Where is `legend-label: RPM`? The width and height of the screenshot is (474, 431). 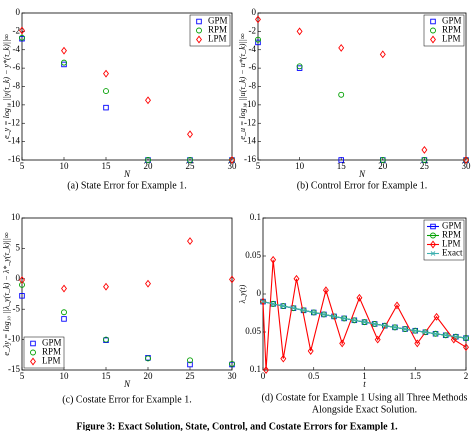 legend-label: RPM is located at coordinates (451, 30).